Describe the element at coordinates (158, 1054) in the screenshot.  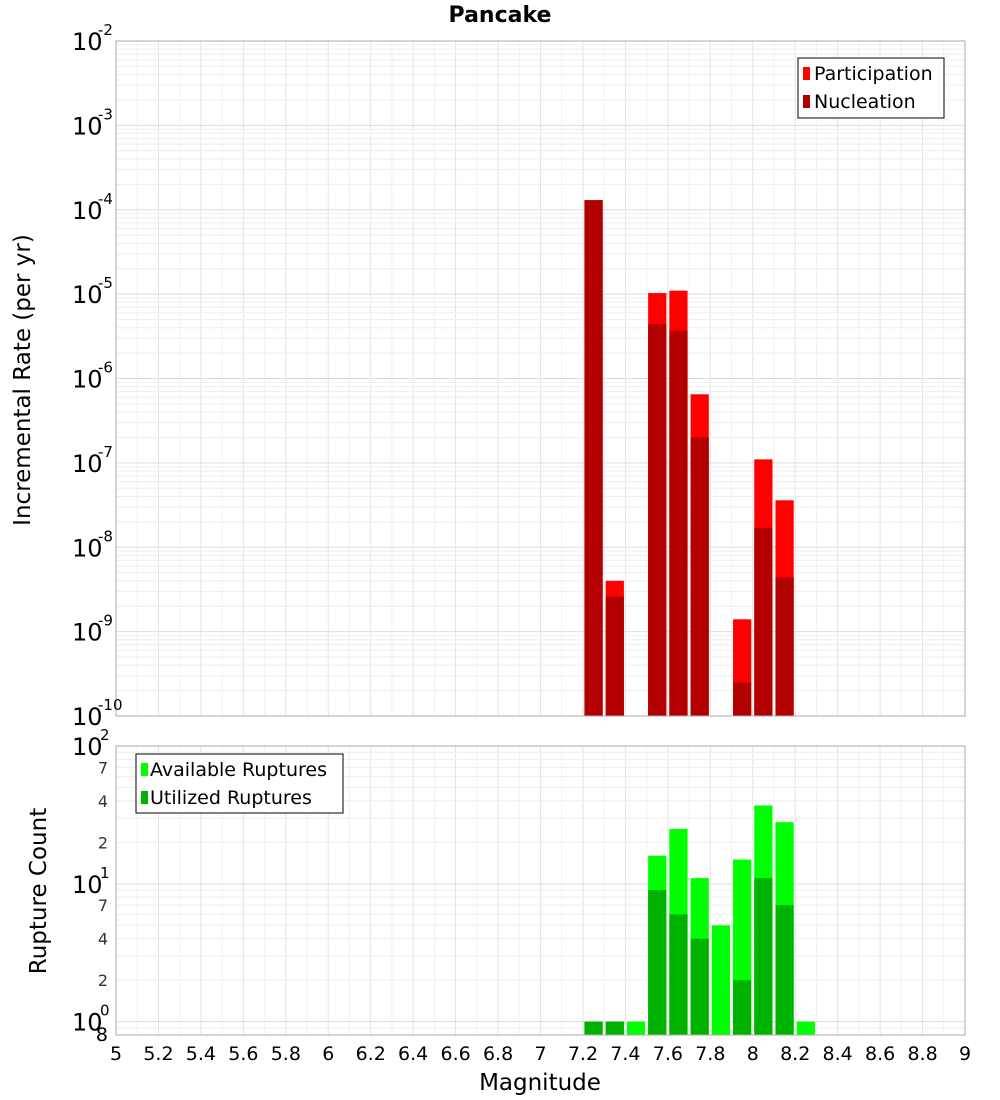
I see `x-tick-label: 5.2` at that location.